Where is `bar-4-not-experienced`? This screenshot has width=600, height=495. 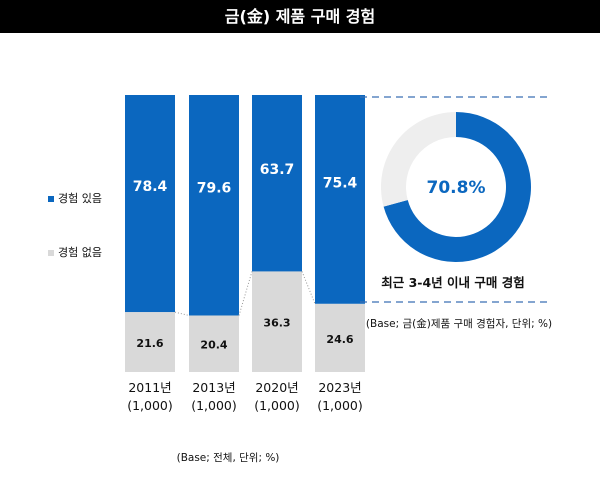 bar-4-not-experienced is located at coordinates (340, 337).